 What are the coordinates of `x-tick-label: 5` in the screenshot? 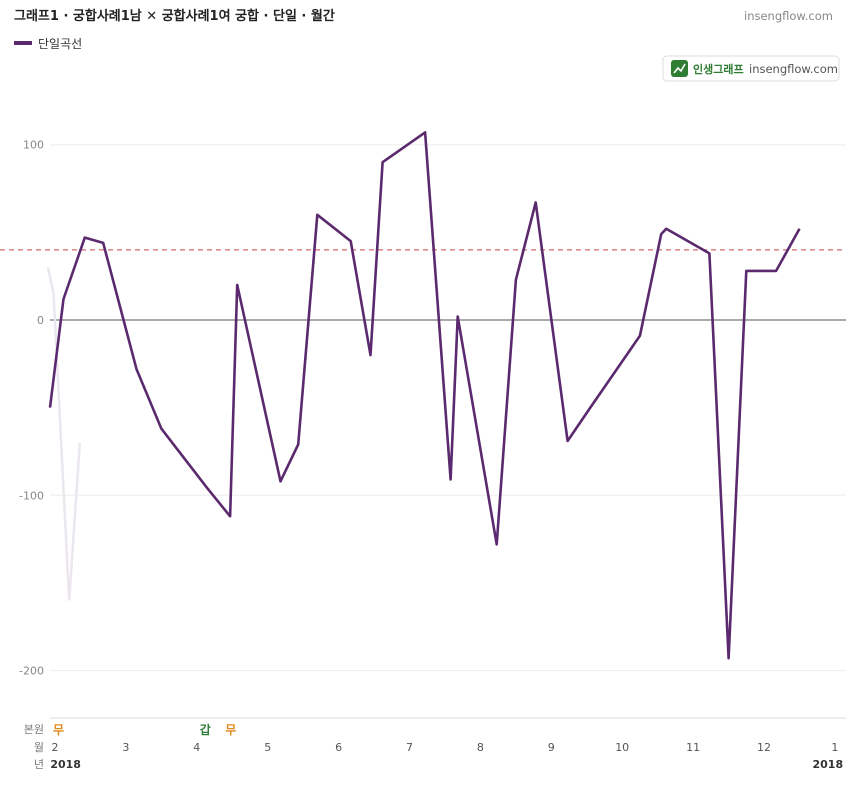 It's located at (267, 747).